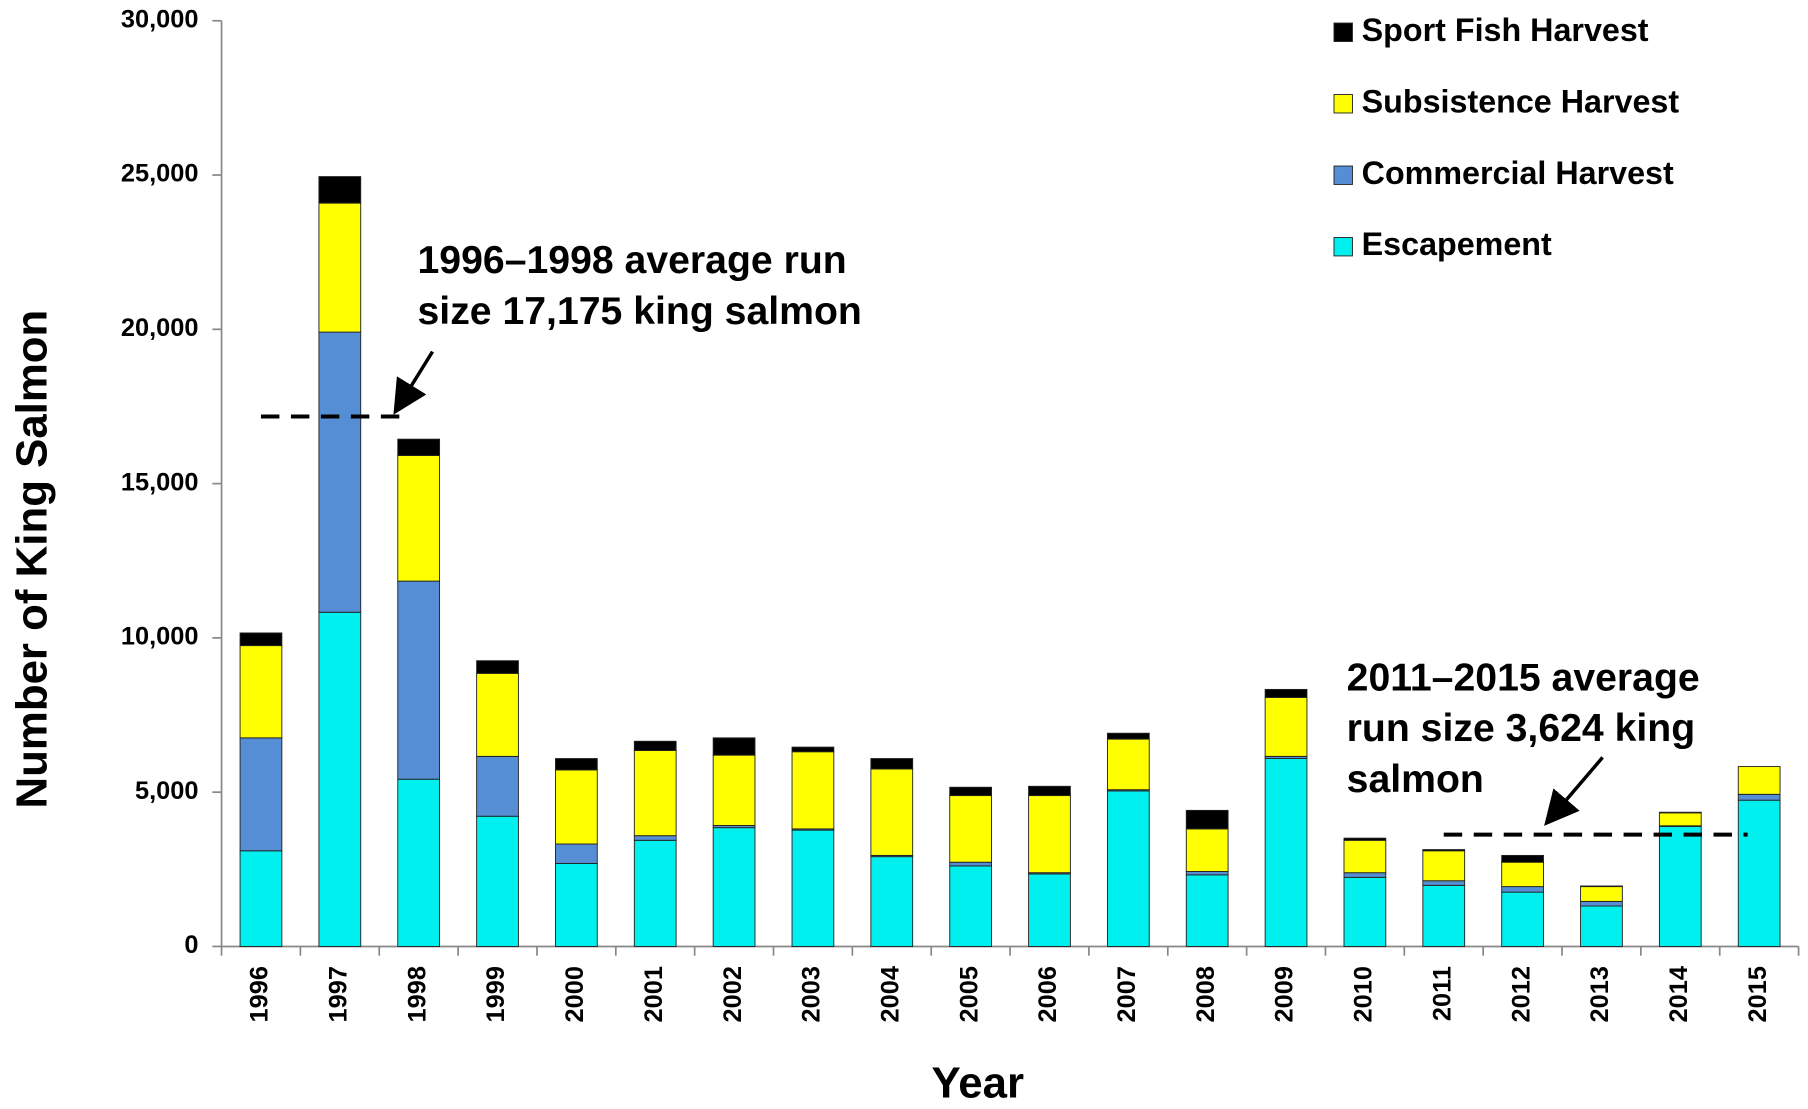  What do you see at coordinates (1521, 728) in the screenshot?
I see `annotation-text: run size 3,624 king` at bounding box center [1521, 728].